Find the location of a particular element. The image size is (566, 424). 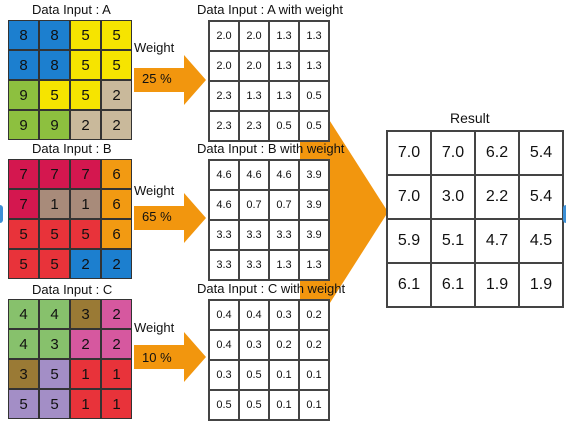

weight-a-label: Weight is located at coordinates (154, 47).